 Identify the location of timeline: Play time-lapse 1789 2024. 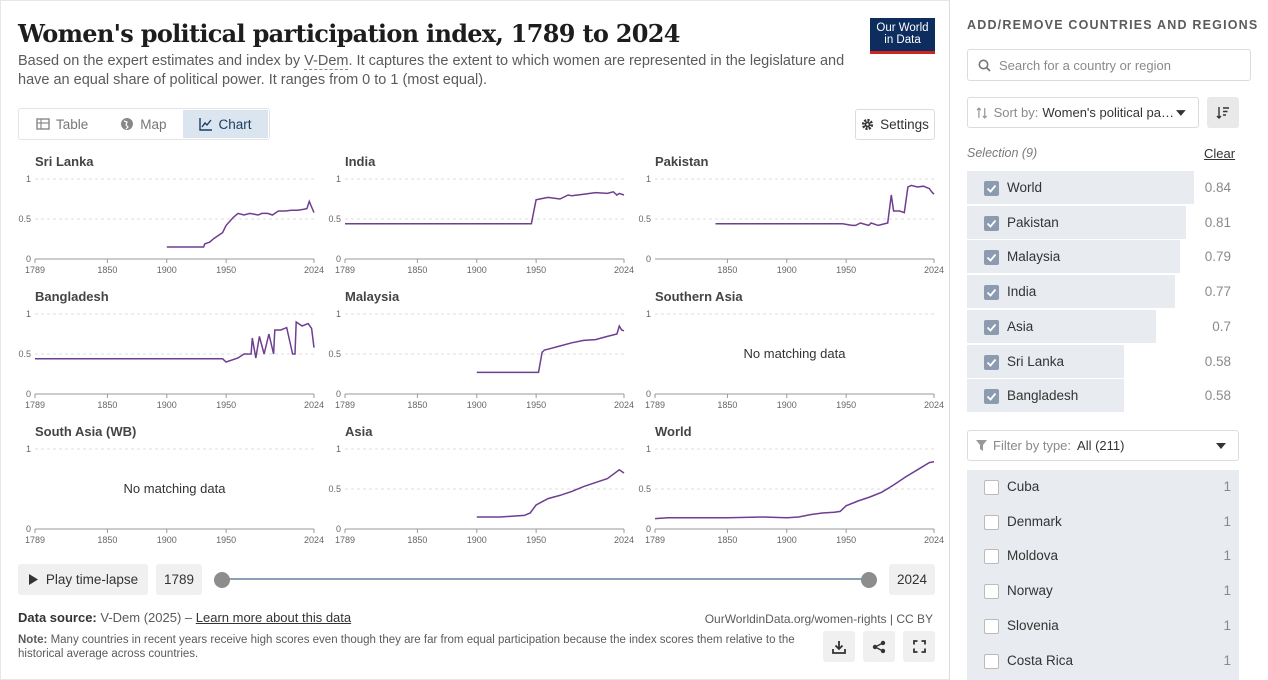
(477, 579).